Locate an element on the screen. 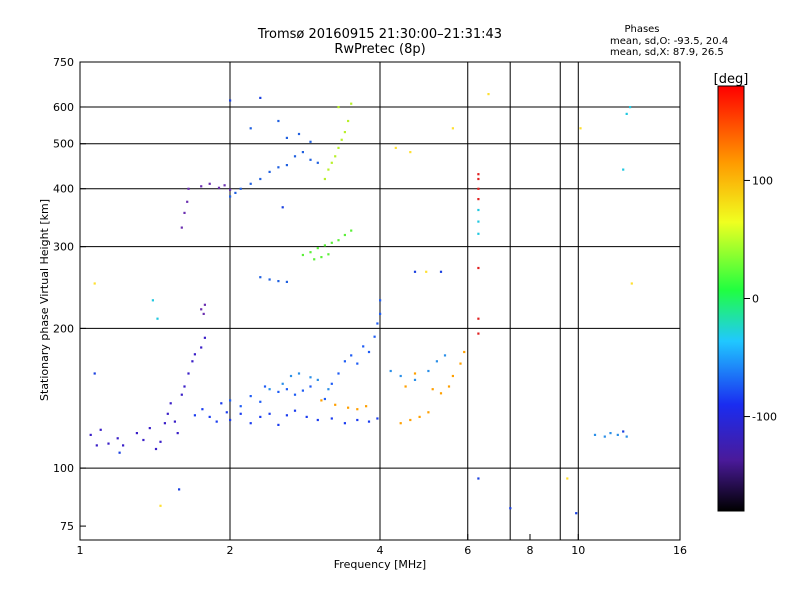 This screenshot has height=600, width=800. y-tick-label: 600 is located at coordinates (63, 107).